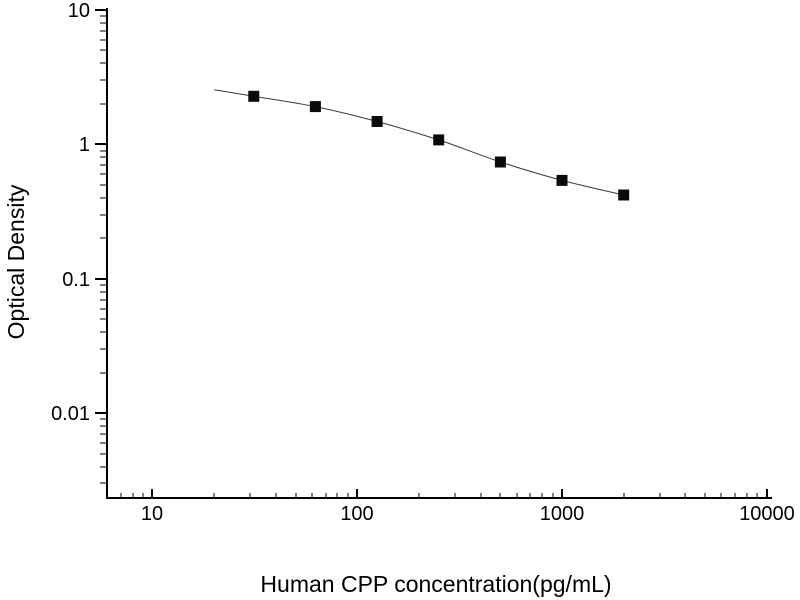  I want to click on series-layer, so click(422, 145).